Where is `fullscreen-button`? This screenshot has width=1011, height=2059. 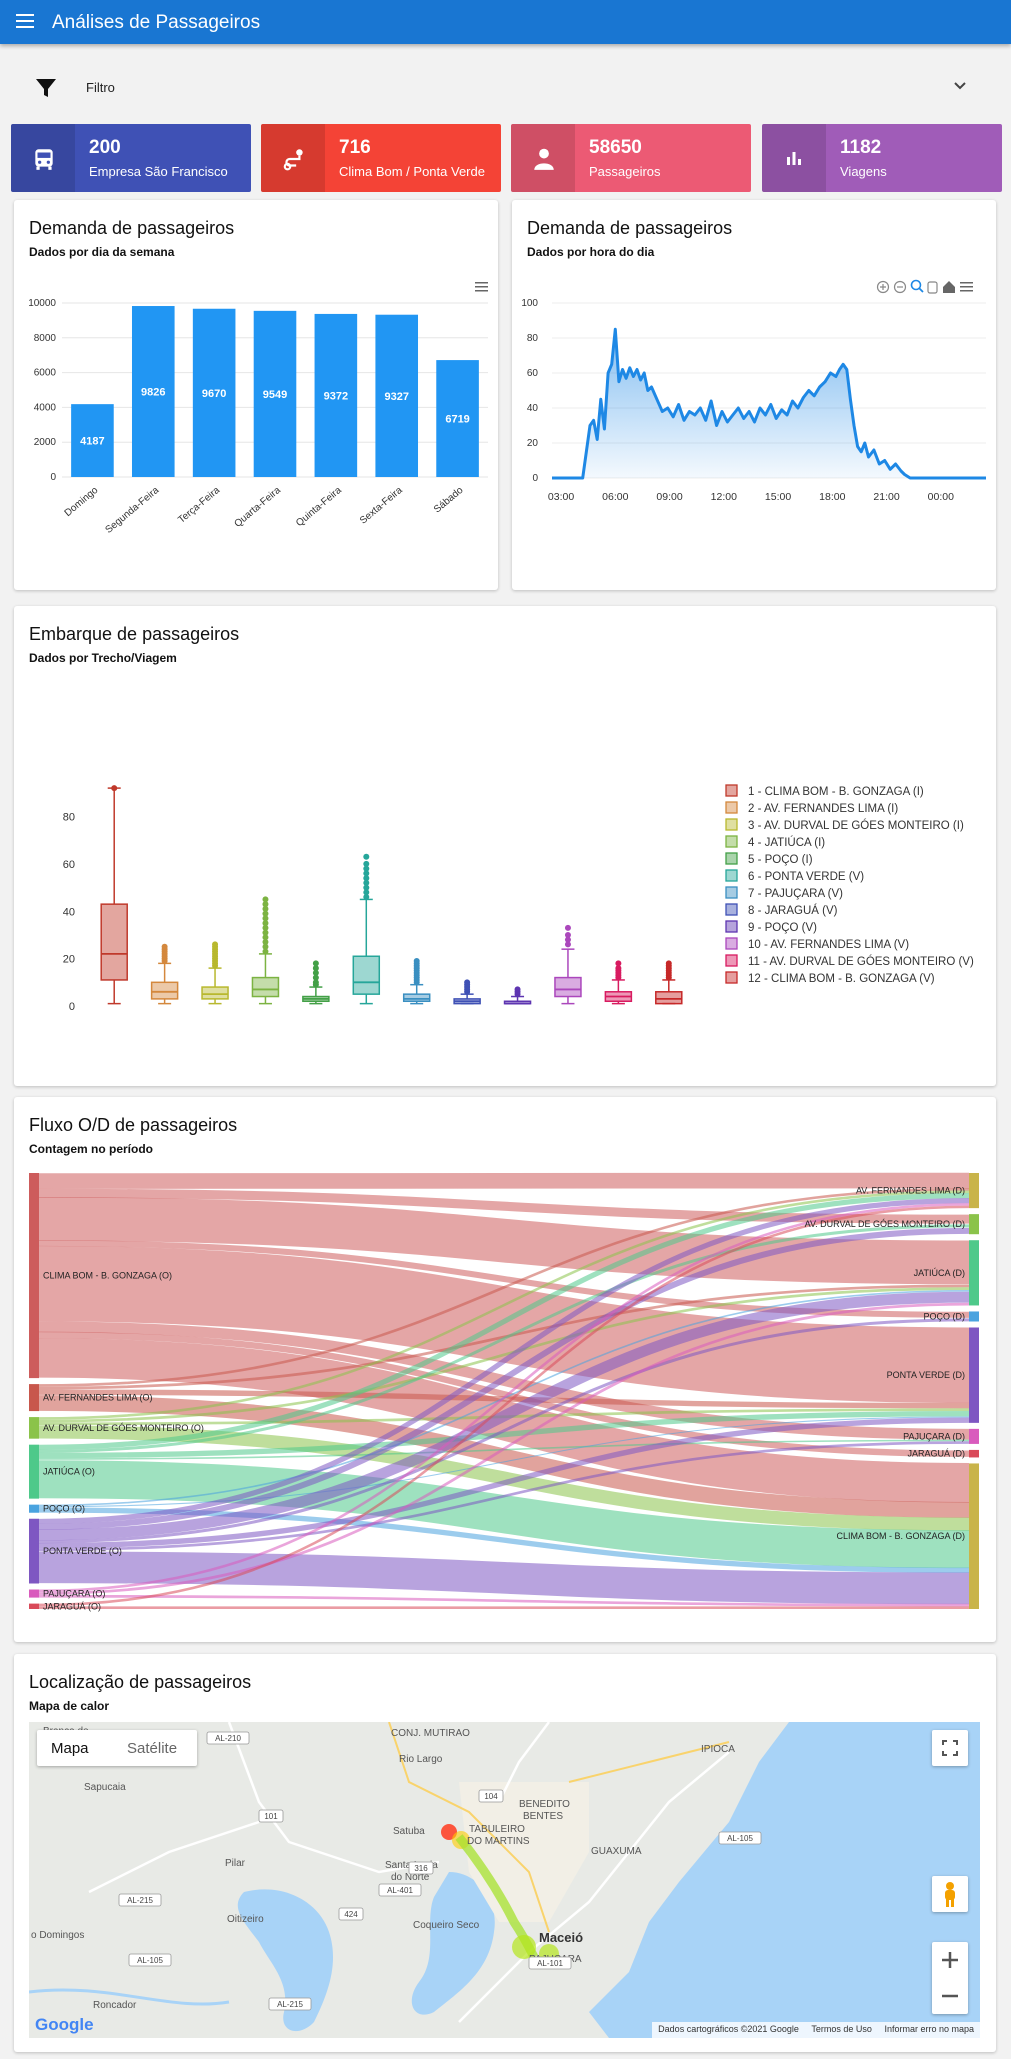 fullscreen-button is located at coordinates (950, 1748).